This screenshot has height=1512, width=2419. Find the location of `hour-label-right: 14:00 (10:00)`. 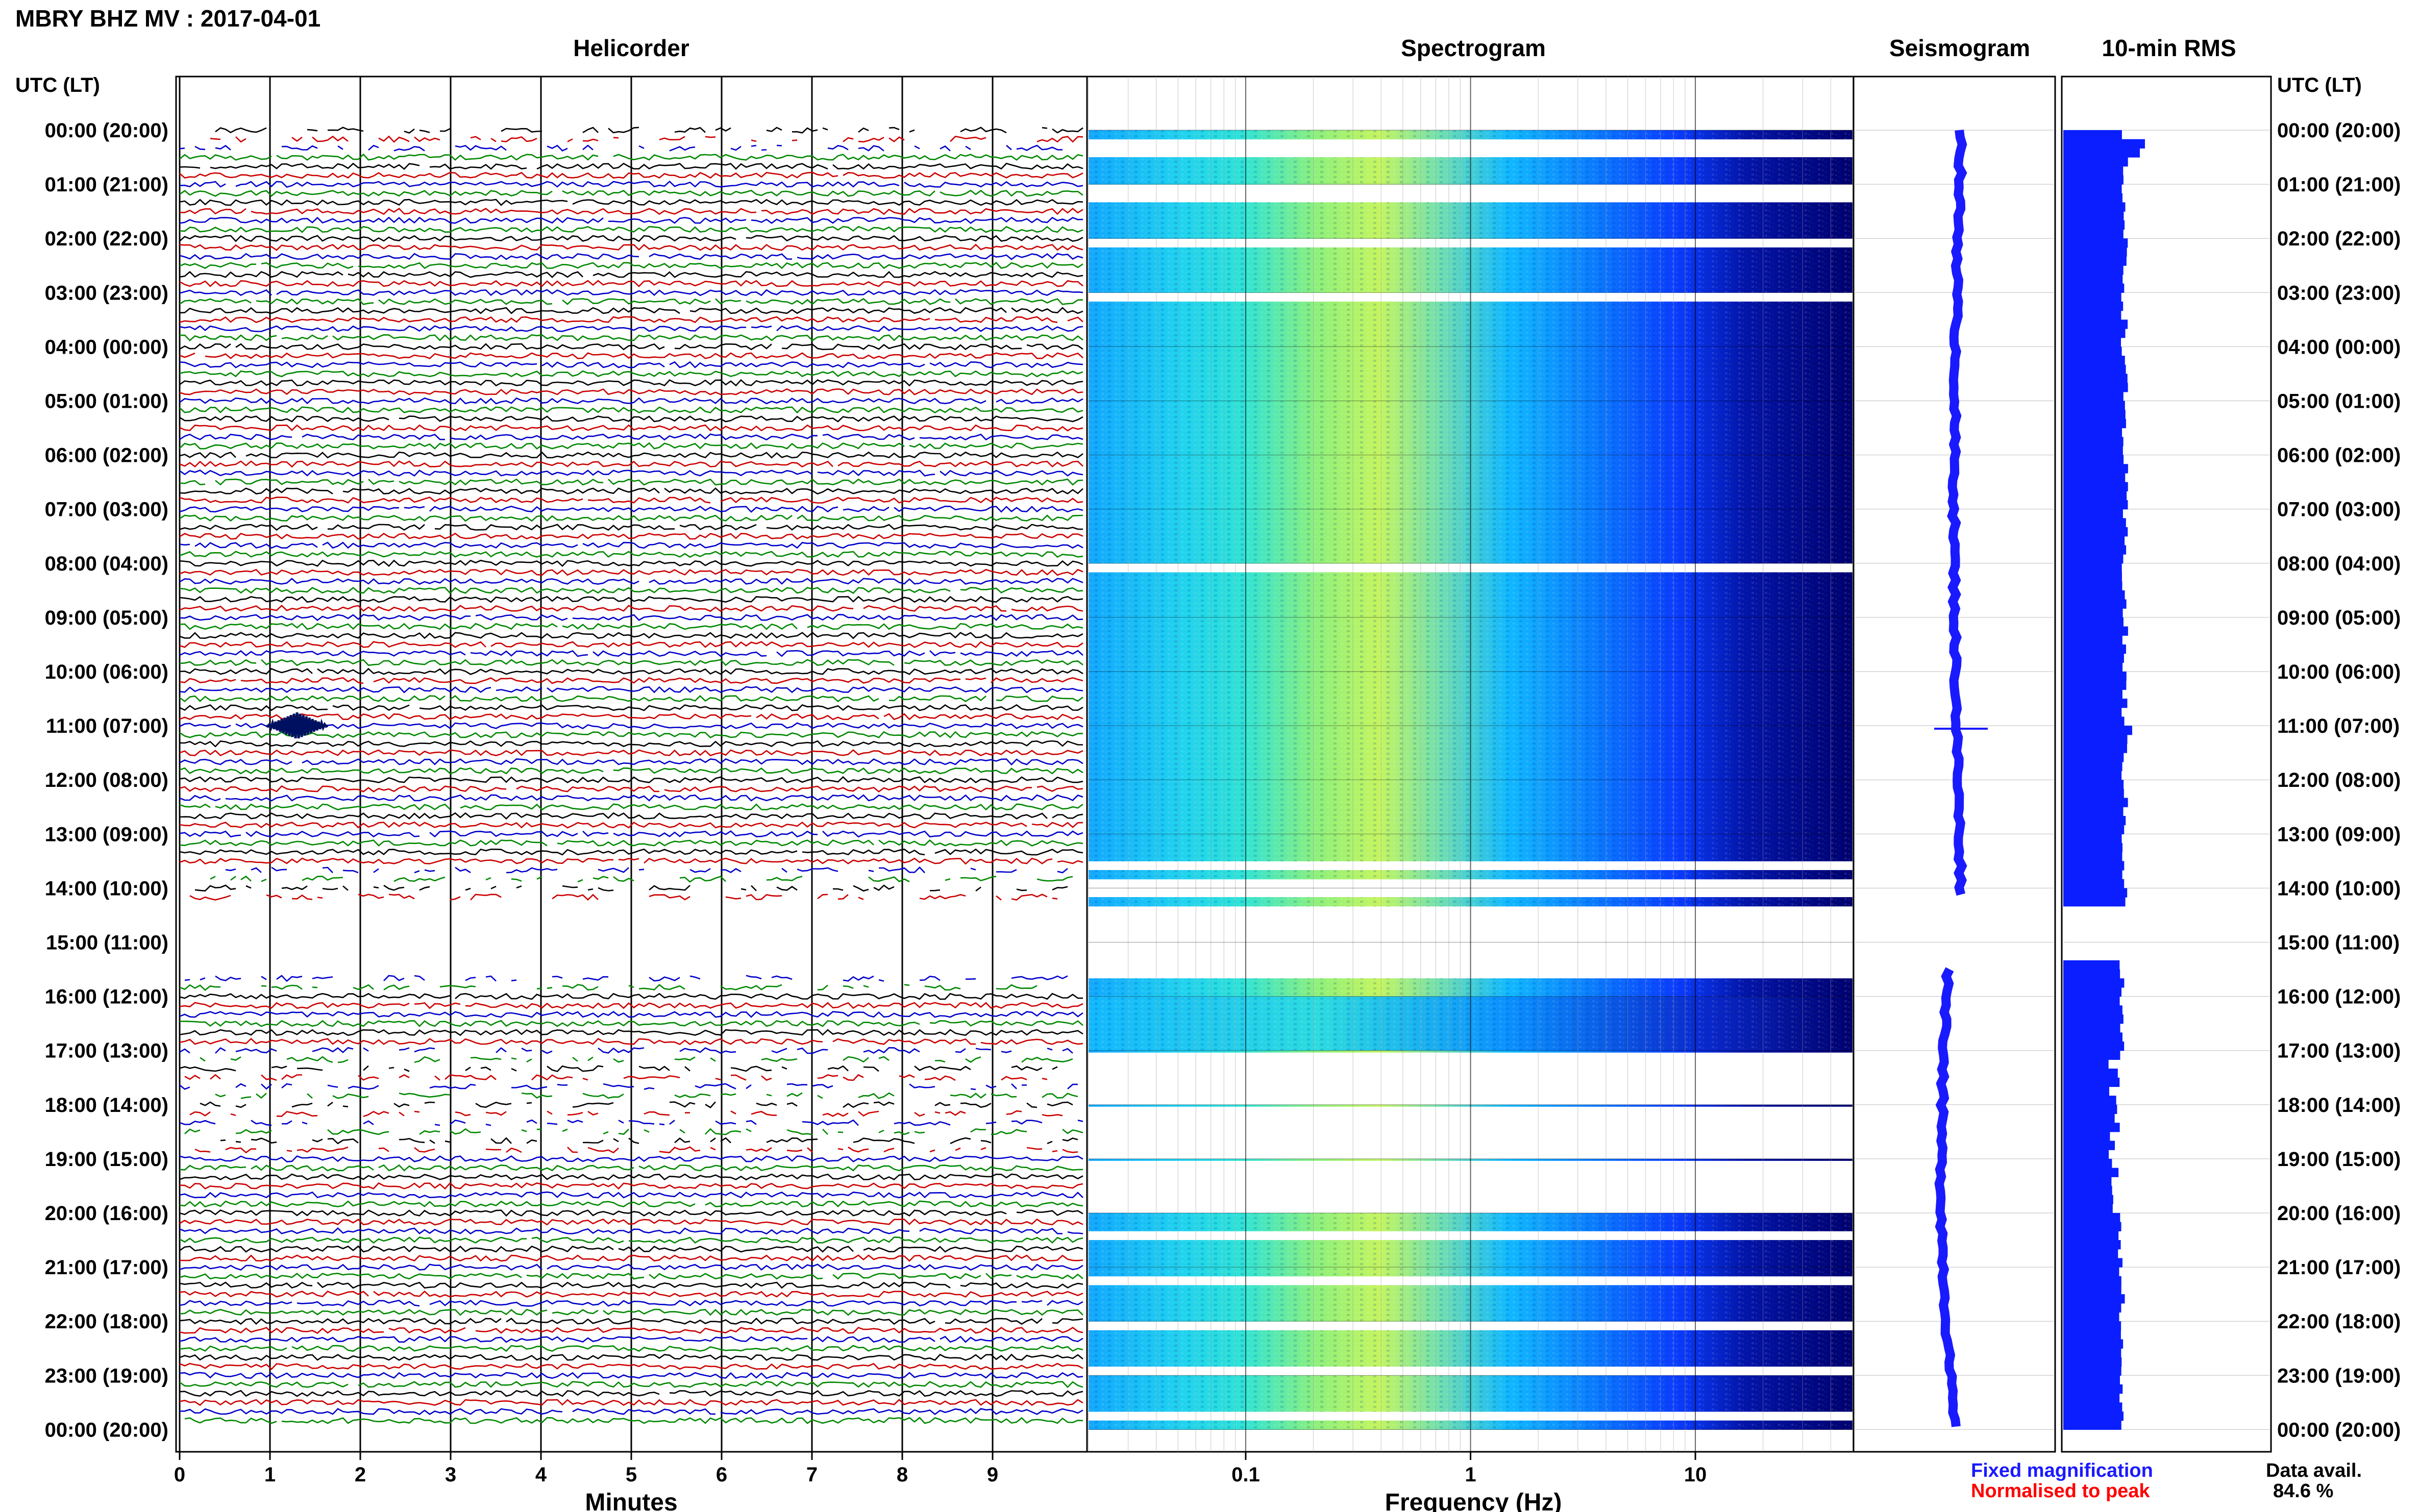

hour-label-right: 14:00 (10:00) is located at coordinates (2339, 888).